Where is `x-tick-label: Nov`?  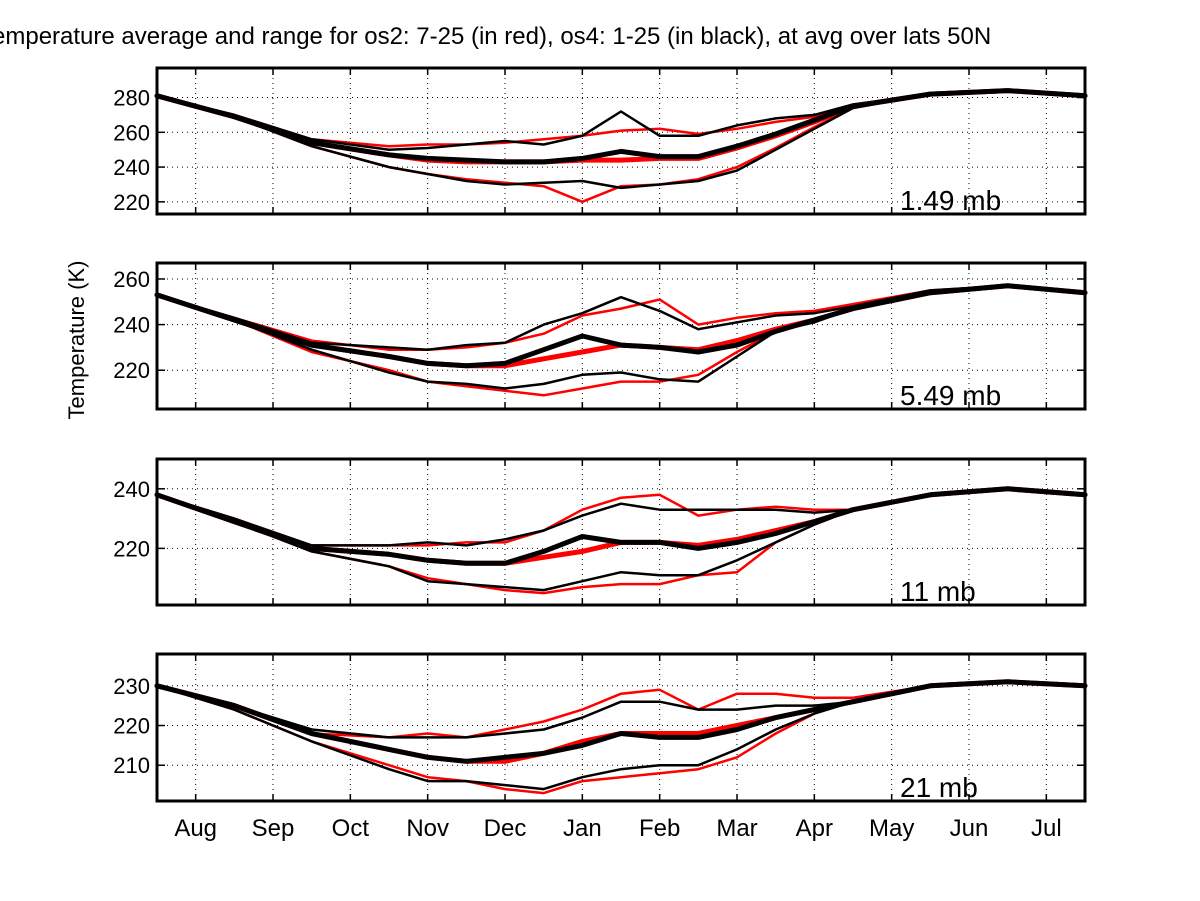
x-tick-label: Nov is located at coordinates (427, 828).